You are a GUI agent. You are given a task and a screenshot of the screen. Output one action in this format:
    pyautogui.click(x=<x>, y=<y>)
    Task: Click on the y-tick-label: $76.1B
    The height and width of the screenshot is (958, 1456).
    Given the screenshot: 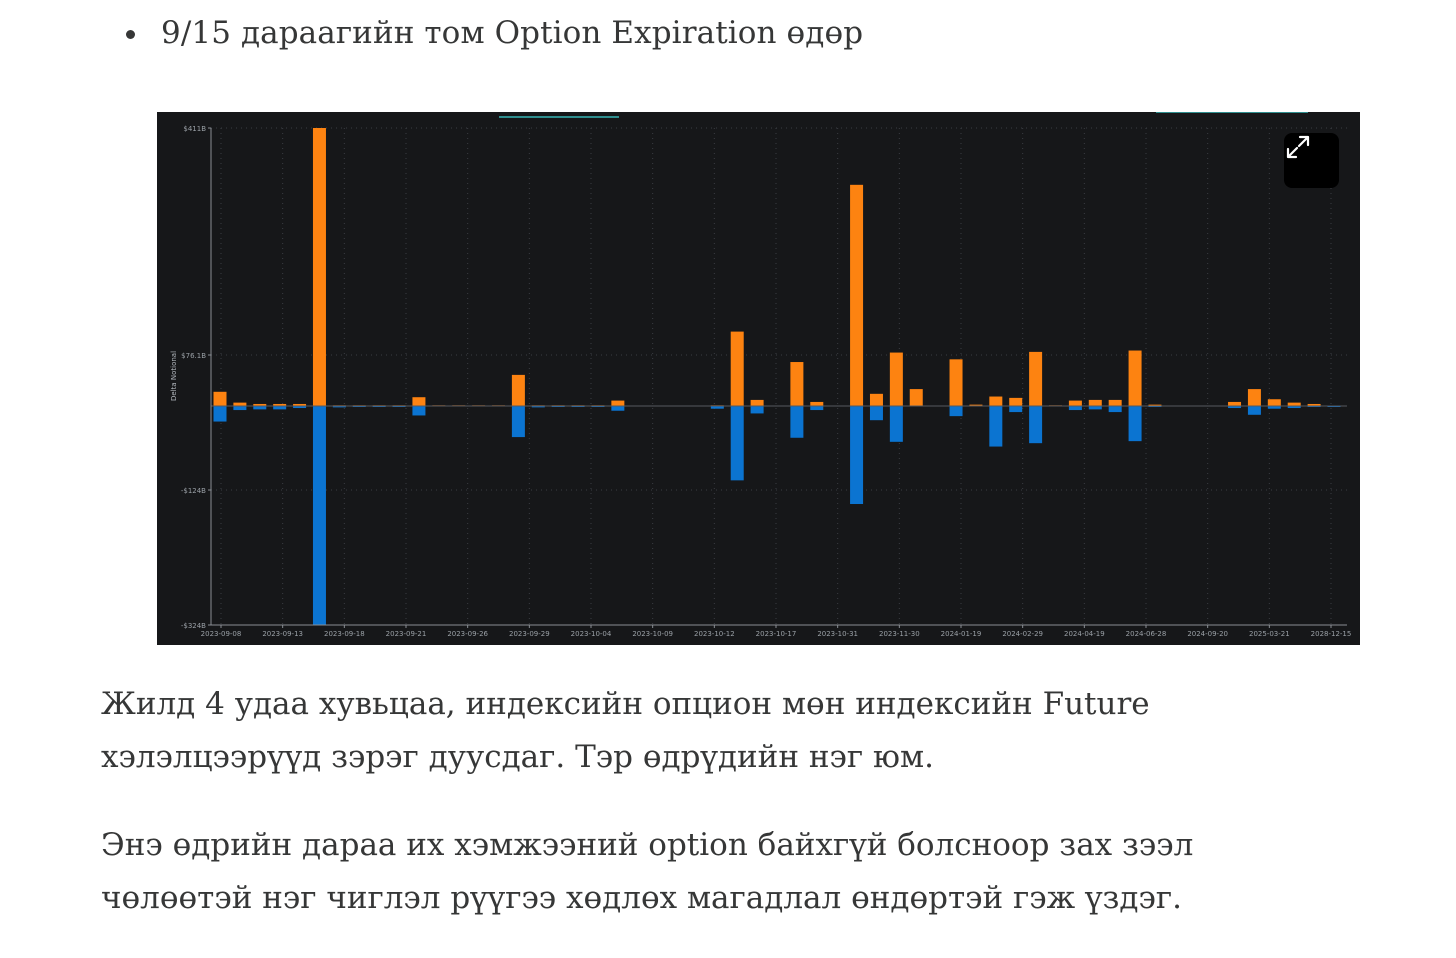 What is the action you would take?
    pyautogui.click(x=193, y=356)
    